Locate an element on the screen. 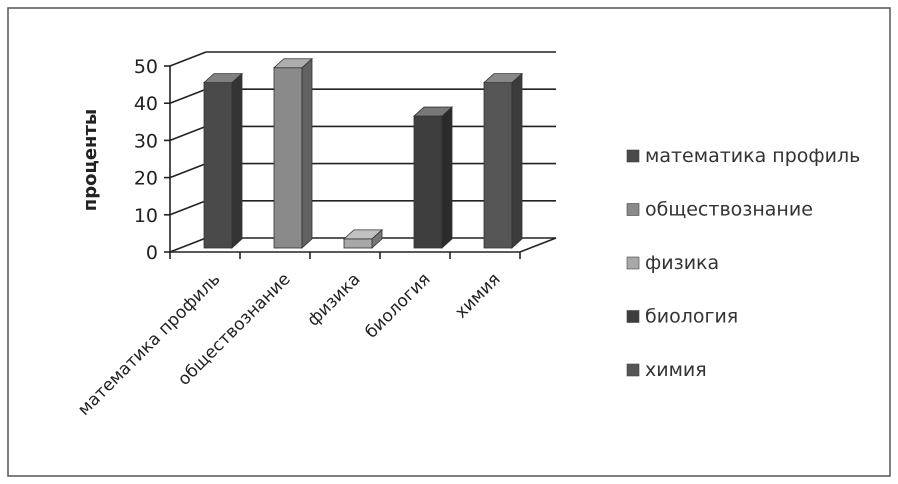 This screenshot has width=898, height=484. legend-item: физика is located at coordinates (672, 263).